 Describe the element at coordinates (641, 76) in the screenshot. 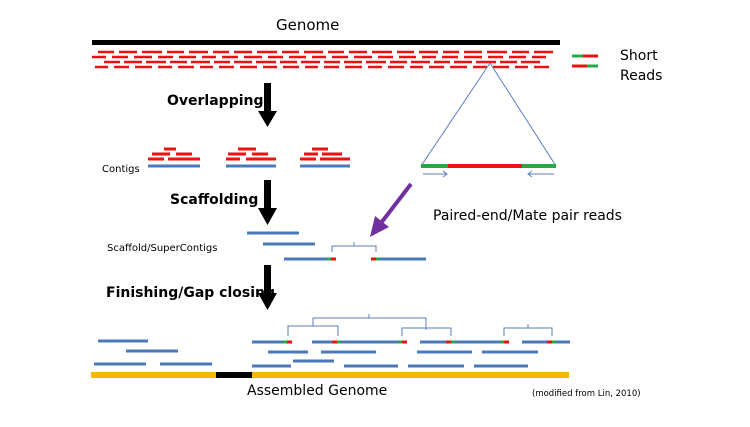

I see `short-reads-label-line2: Reads` at that location.